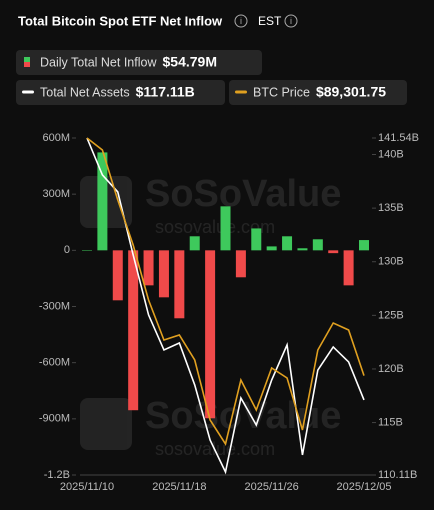 The width and height of the screenshot is (434, 510). Describe the element at coordinates (56, 138) in the screenshot. I see `y-tick-label: 600M` at that location.